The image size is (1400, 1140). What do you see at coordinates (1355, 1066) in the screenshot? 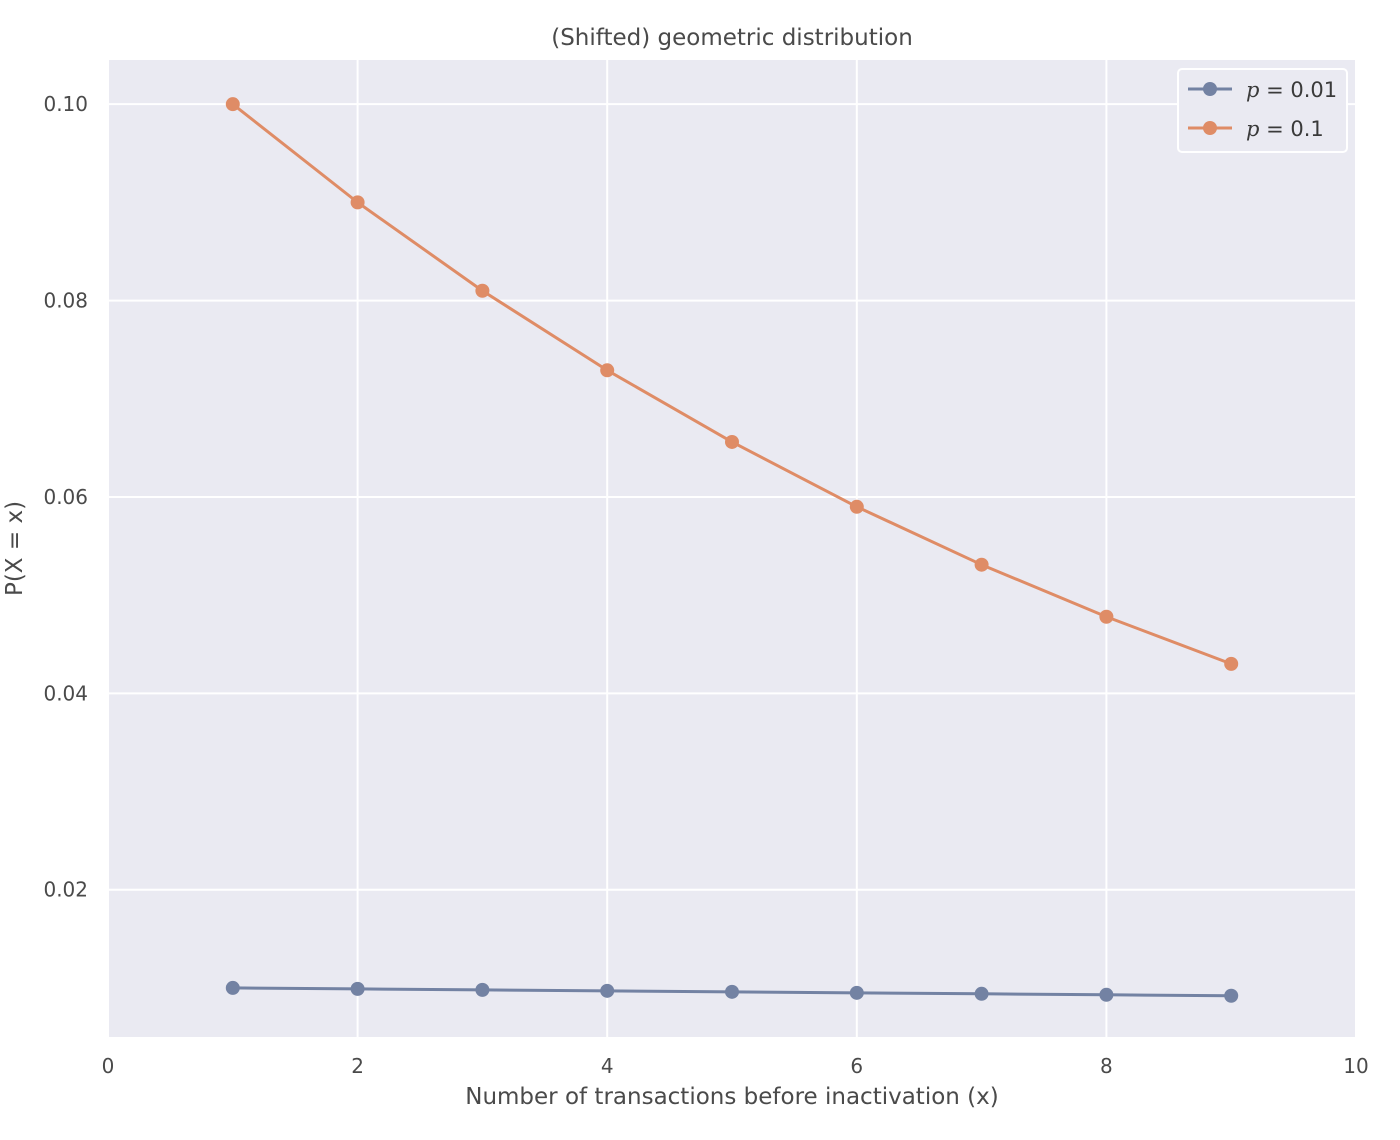
I see `x-tick-label: 10` at bounding box center [1355, 1066].